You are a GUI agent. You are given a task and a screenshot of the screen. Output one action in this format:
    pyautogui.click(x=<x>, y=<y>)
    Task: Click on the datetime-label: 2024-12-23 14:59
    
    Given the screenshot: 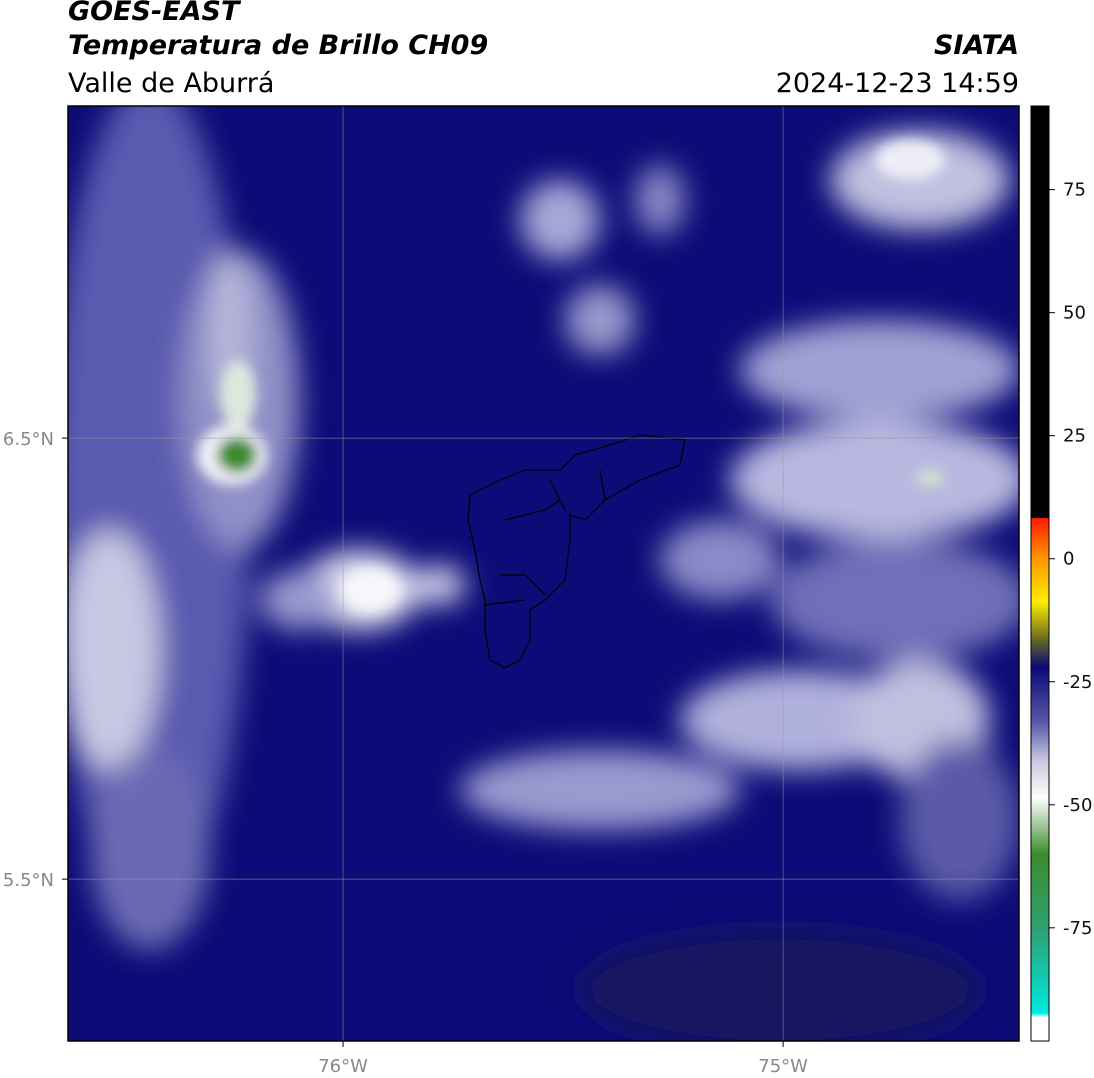 What is the action you would take?
    pyautogui.click(x=897, y=83)
    